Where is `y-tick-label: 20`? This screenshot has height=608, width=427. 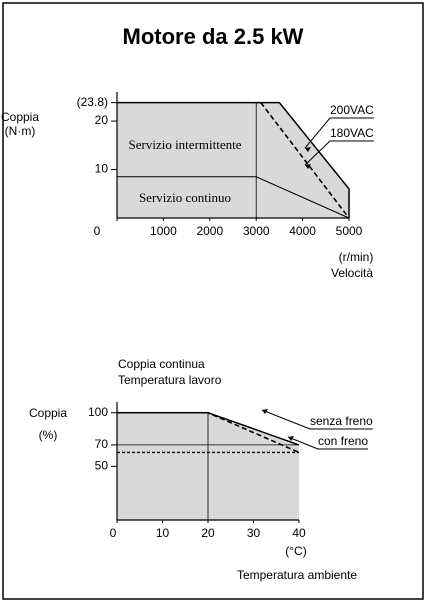 y-tick-label: 20 is located at coordinates (102, 120).